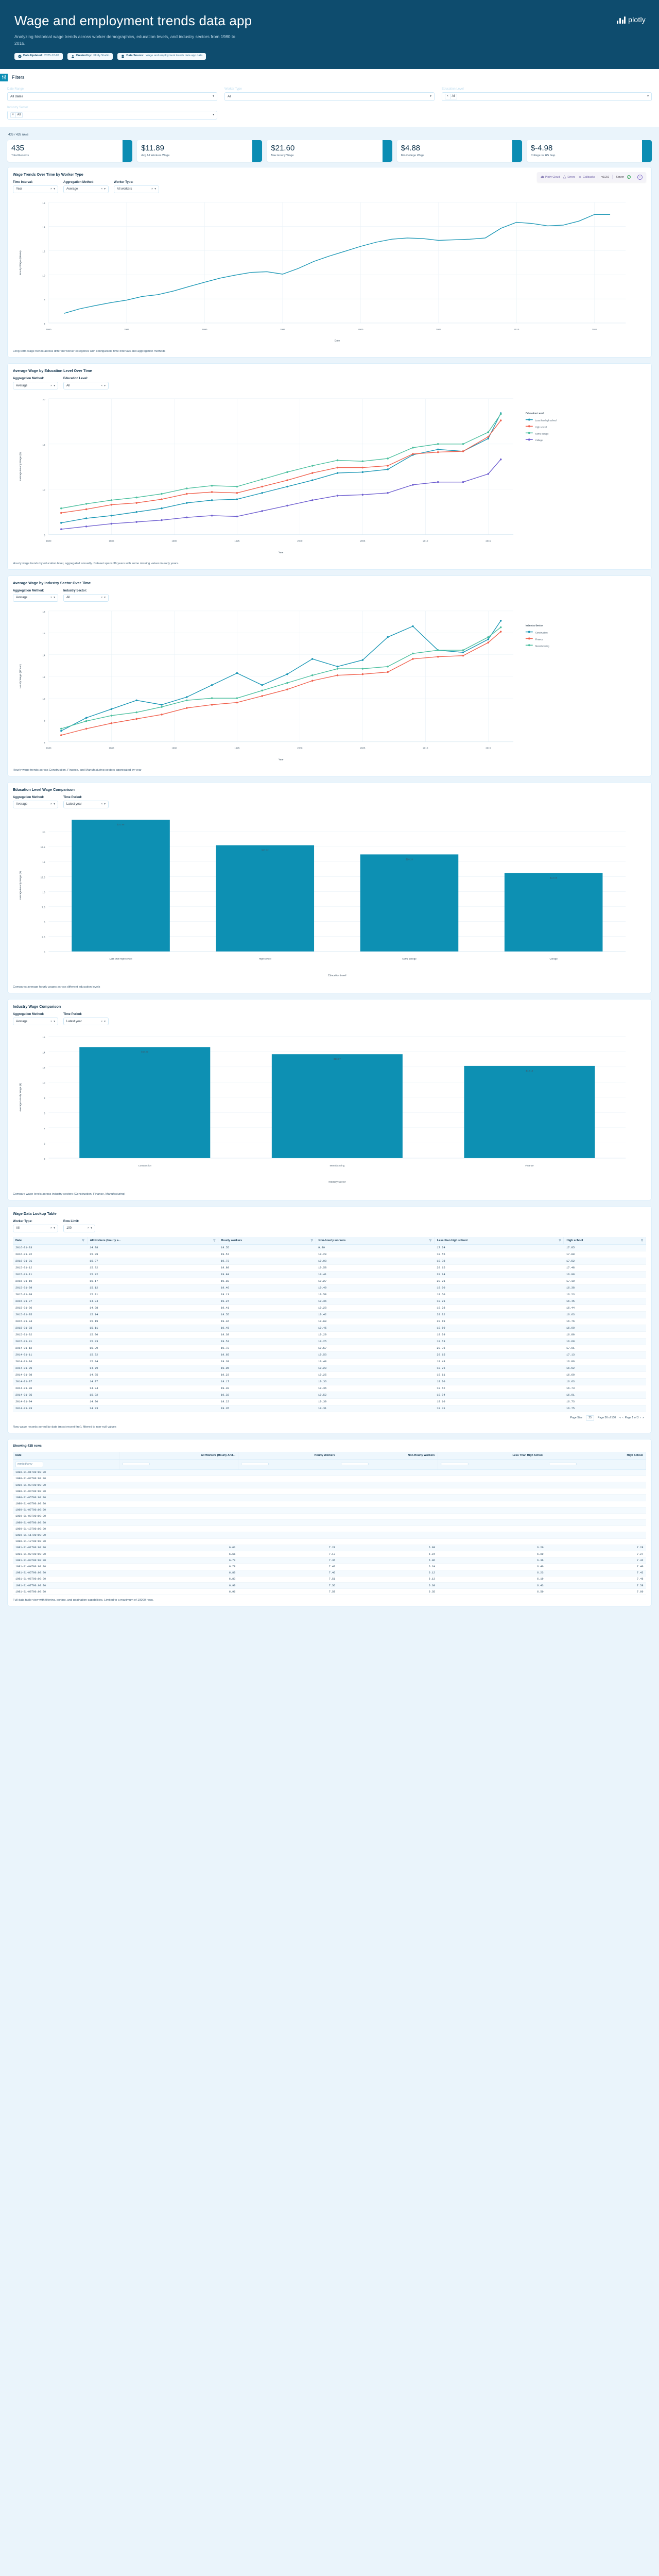 The image size is (659, 2576). I want to click on table-row: 2016-01-02 15.09 19.57 10.20 18.55 17.80, so click(329, 1254).